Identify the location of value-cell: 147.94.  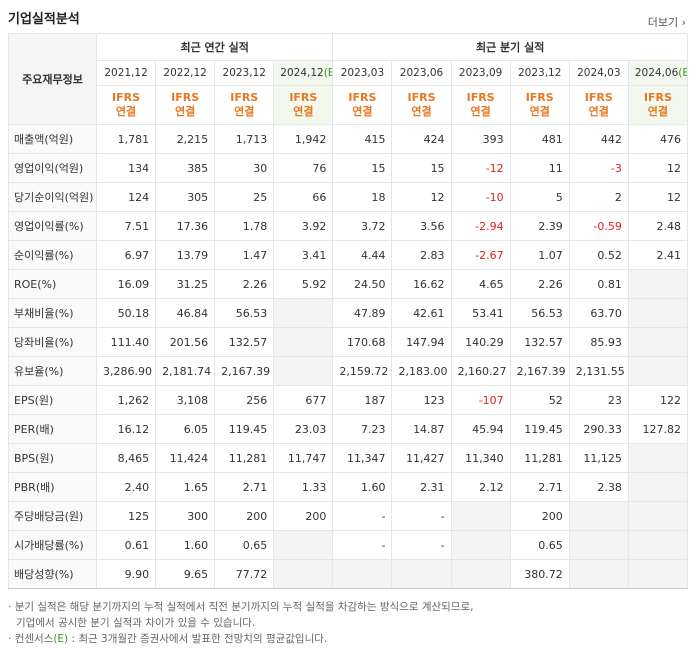
(421, 342).